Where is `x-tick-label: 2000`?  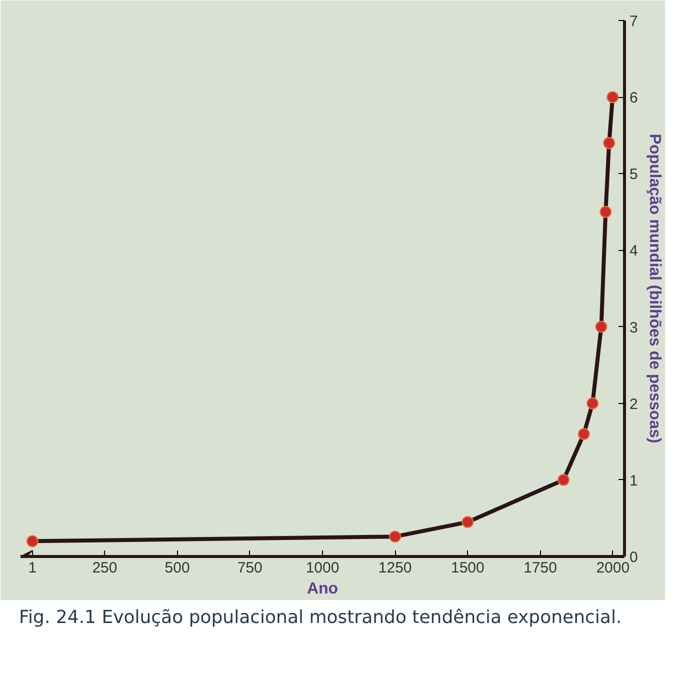
x-tick-label: 2000 is located at coordinates (613, 568).